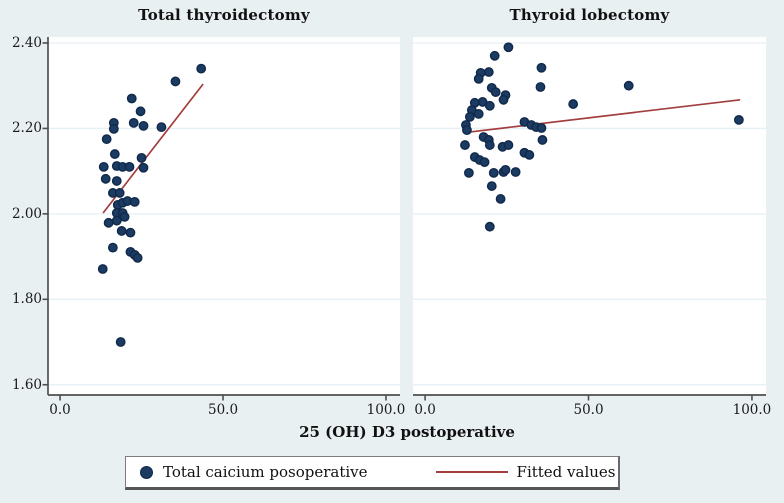 The height and width of the screenshot is (503, 784). I want to click on scatter-point-legend-icon, so click(146, 472).